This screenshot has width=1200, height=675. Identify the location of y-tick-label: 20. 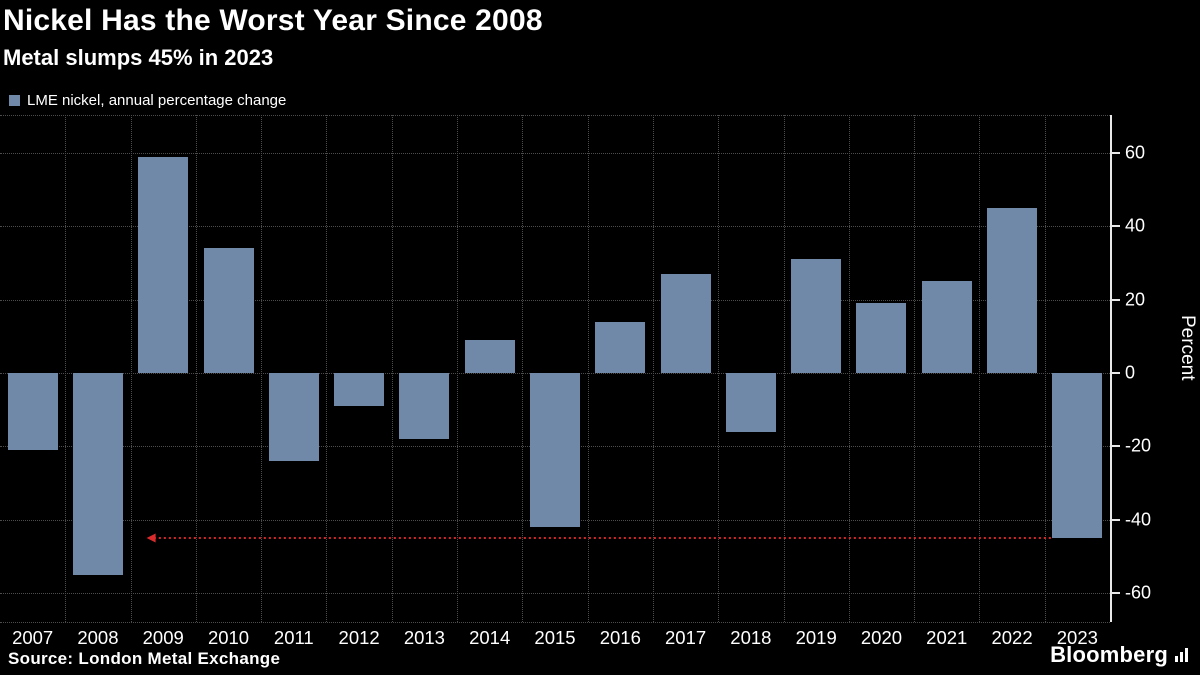
(1135, 299).